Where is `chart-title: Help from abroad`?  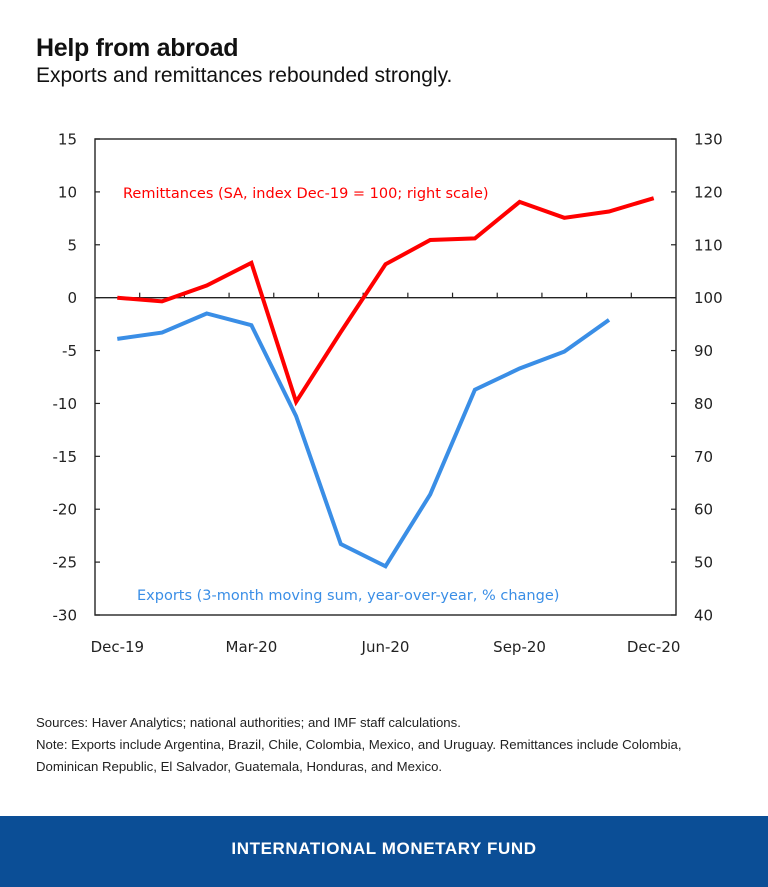
chart-title: Help from abroad is located at coordinates (137, 48).